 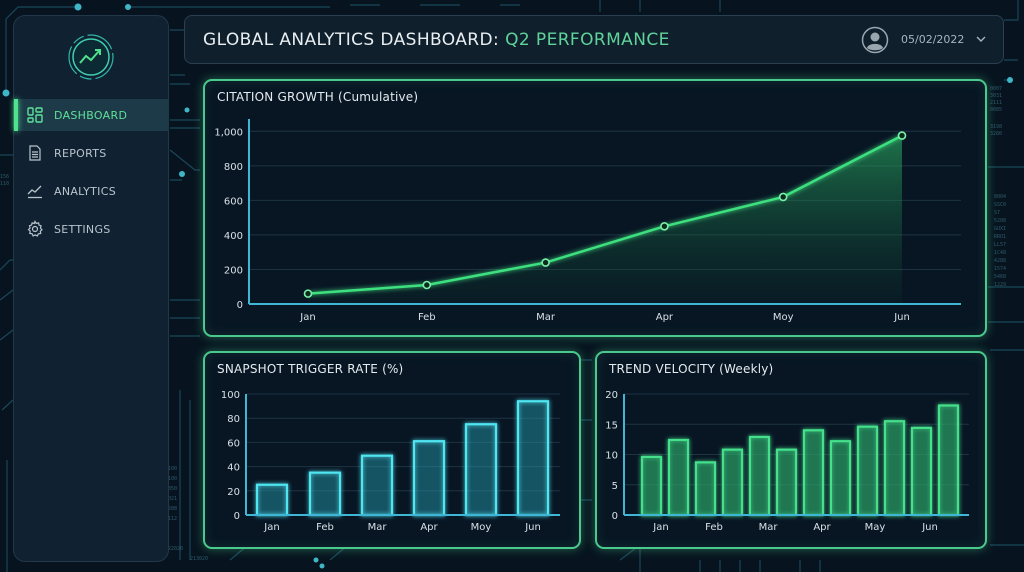 What do you see at coordinates (981, 39) in the screenshot?
I see `chevron-down-icon` at bounding box center [981, 39].